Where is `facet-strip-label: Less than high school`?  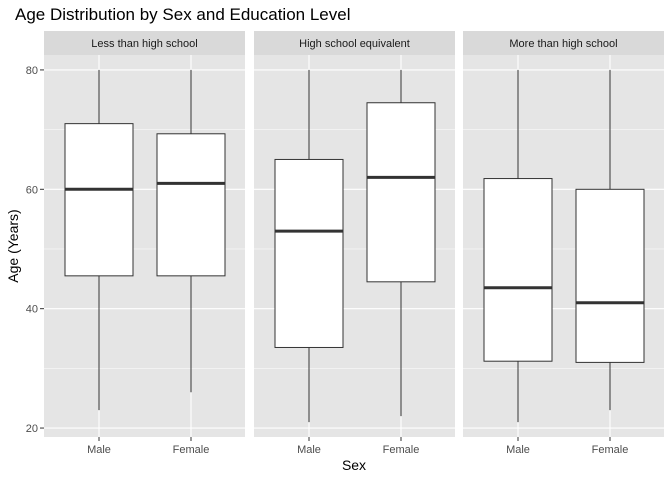
facet-strip-label: Less than high school is located at coordinates (144, 44).